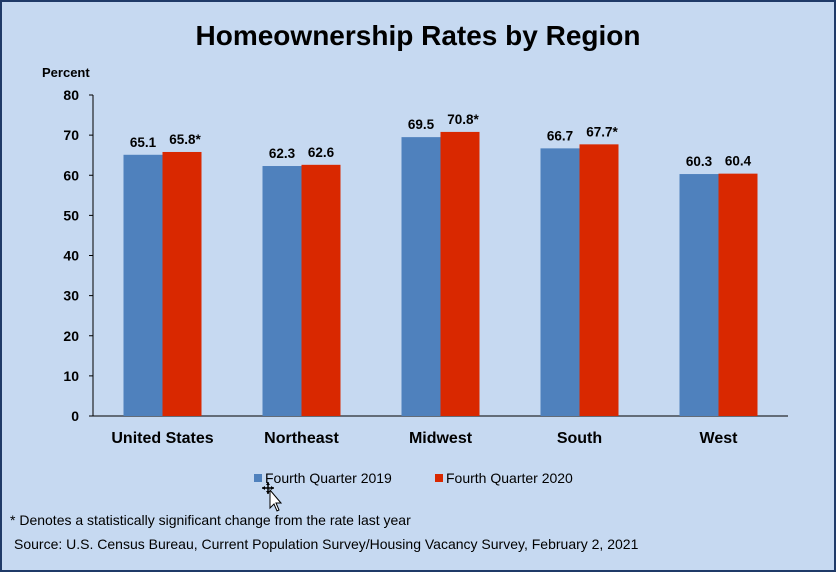 The image size is (836, 572). I want to click on data-label: 62.3, so click(282, 153).